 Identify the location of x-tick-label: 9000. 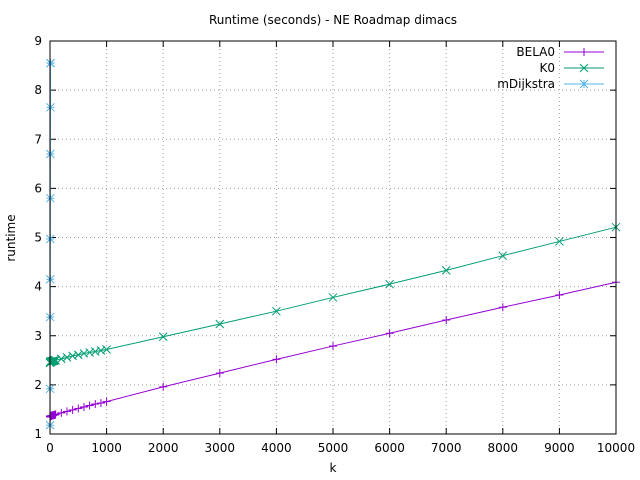
(559, 448).